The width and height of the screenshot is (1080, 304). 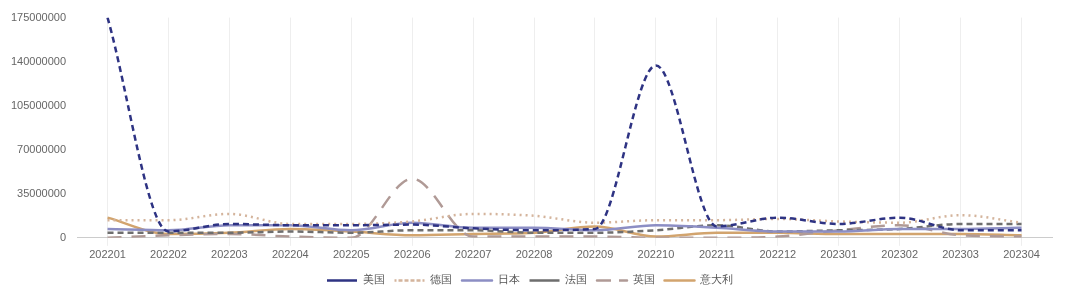 What do you see at coordinates (39, 60) in the screenshot?
I see `y-tick-label: 140000000` at bounding box center [39, 60].